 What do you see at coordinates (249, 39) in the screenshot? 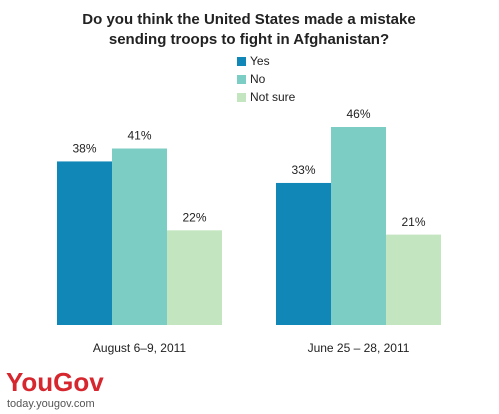
I see `chart-title: sending troops to fight in Afghanistan?` at bounding box center [249, 39].